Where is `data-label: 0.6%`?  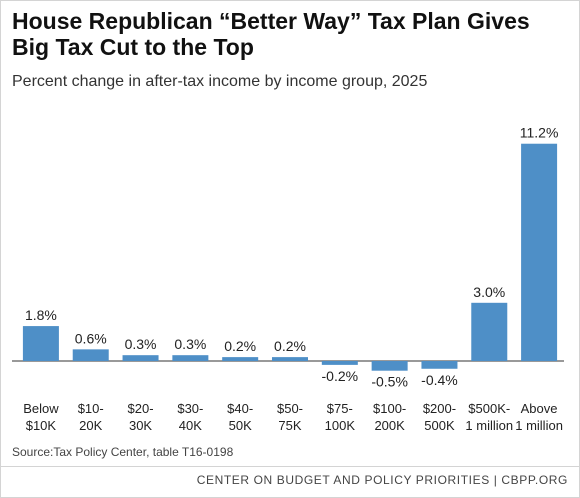
data-label: 0.6% is located at coordinates (91, 338).